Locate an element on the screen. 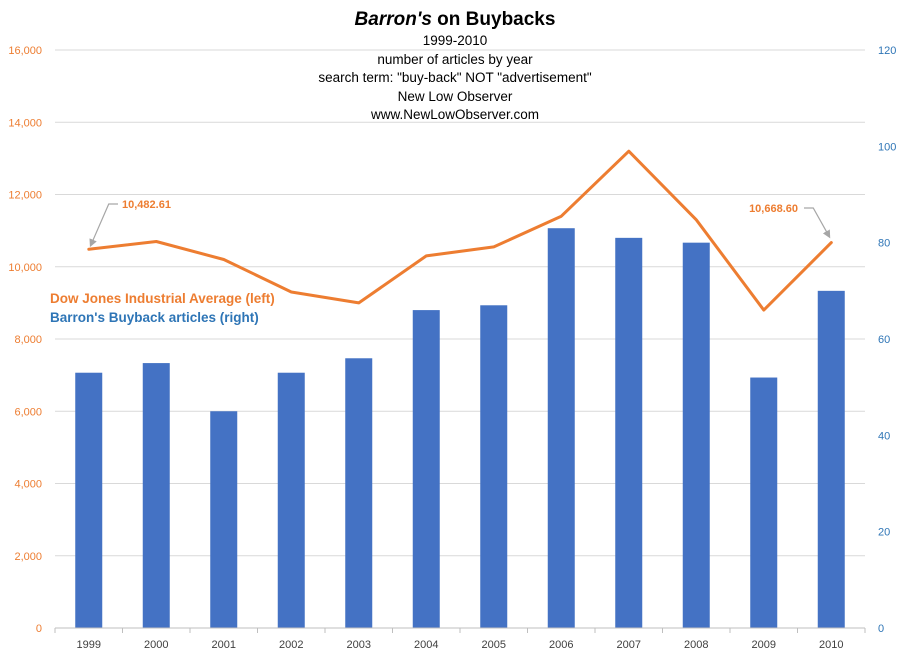 The width and height of the screenshot is (910, 660). x-axis-tick-label: 2004 is located at coordinates (426, 645).